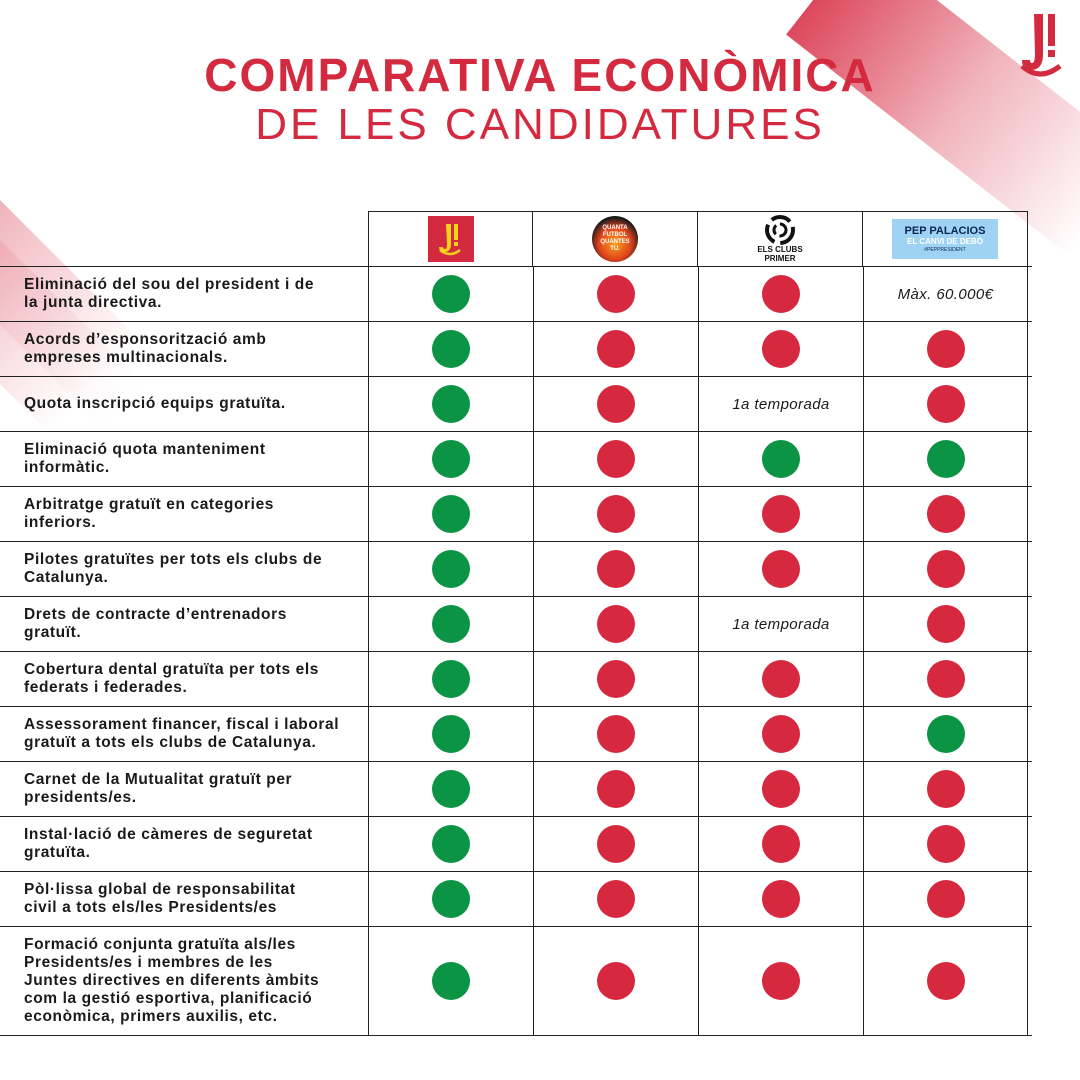 The width and height of the screenshot is (1080, 1080). I want to click on page-title-line1: COMPARATIVA ECONÒMICA, so click(540, 75).